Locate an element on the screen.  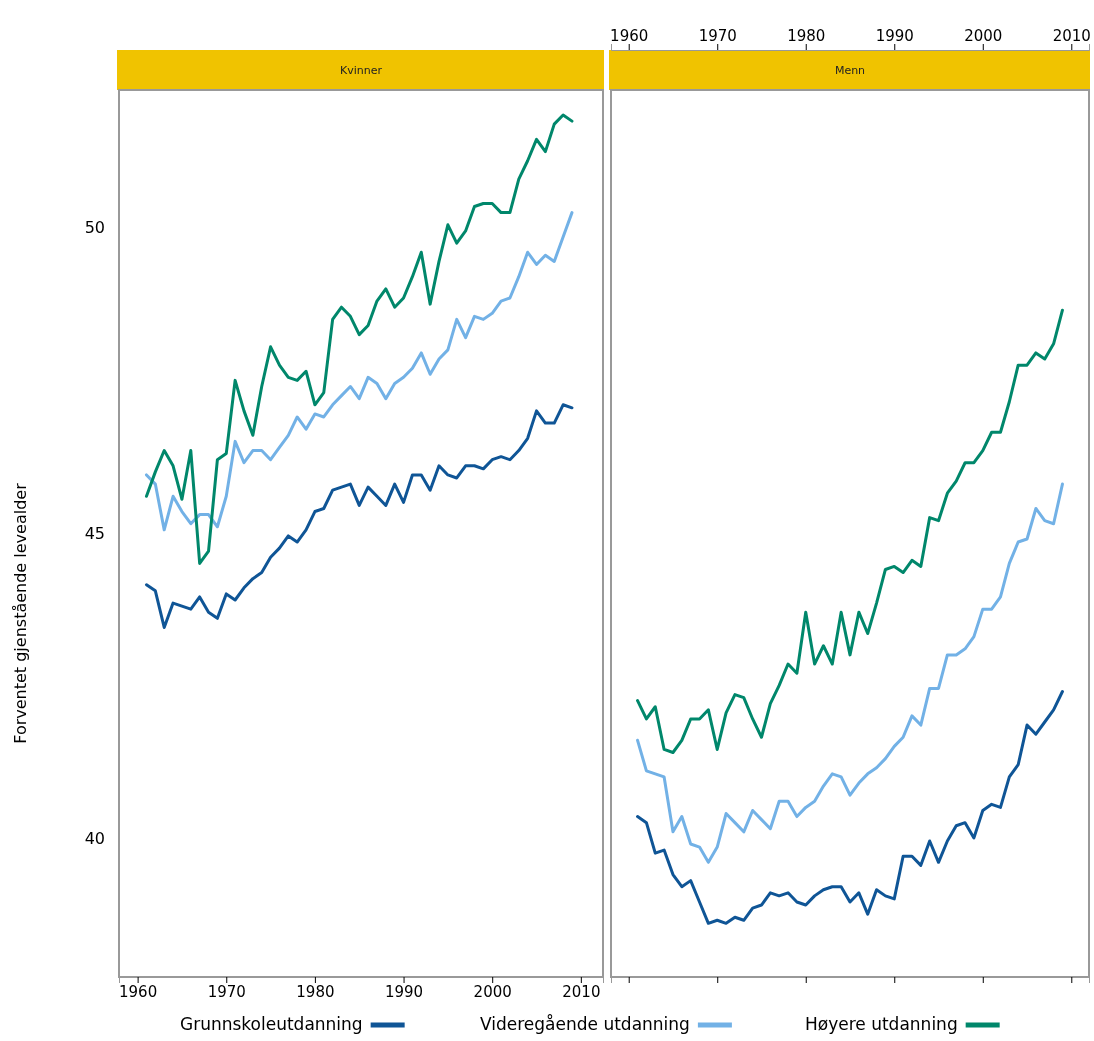
chart-title: Menn is located at coordinates (850, 70).